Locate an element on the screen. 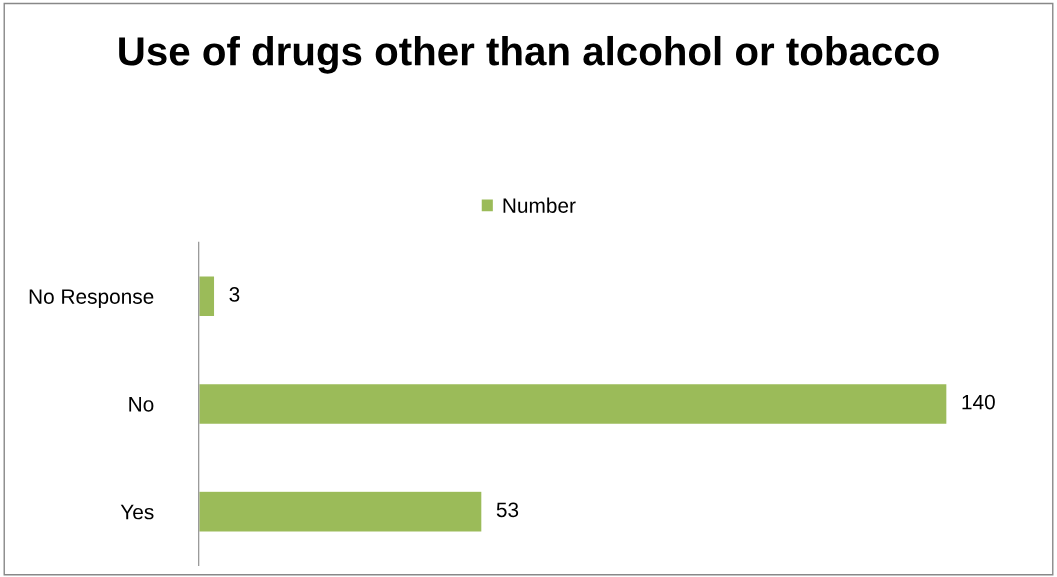 This screenshot has height=577, width=1057. y-tick-label: No is located at coordinates (141, 404).